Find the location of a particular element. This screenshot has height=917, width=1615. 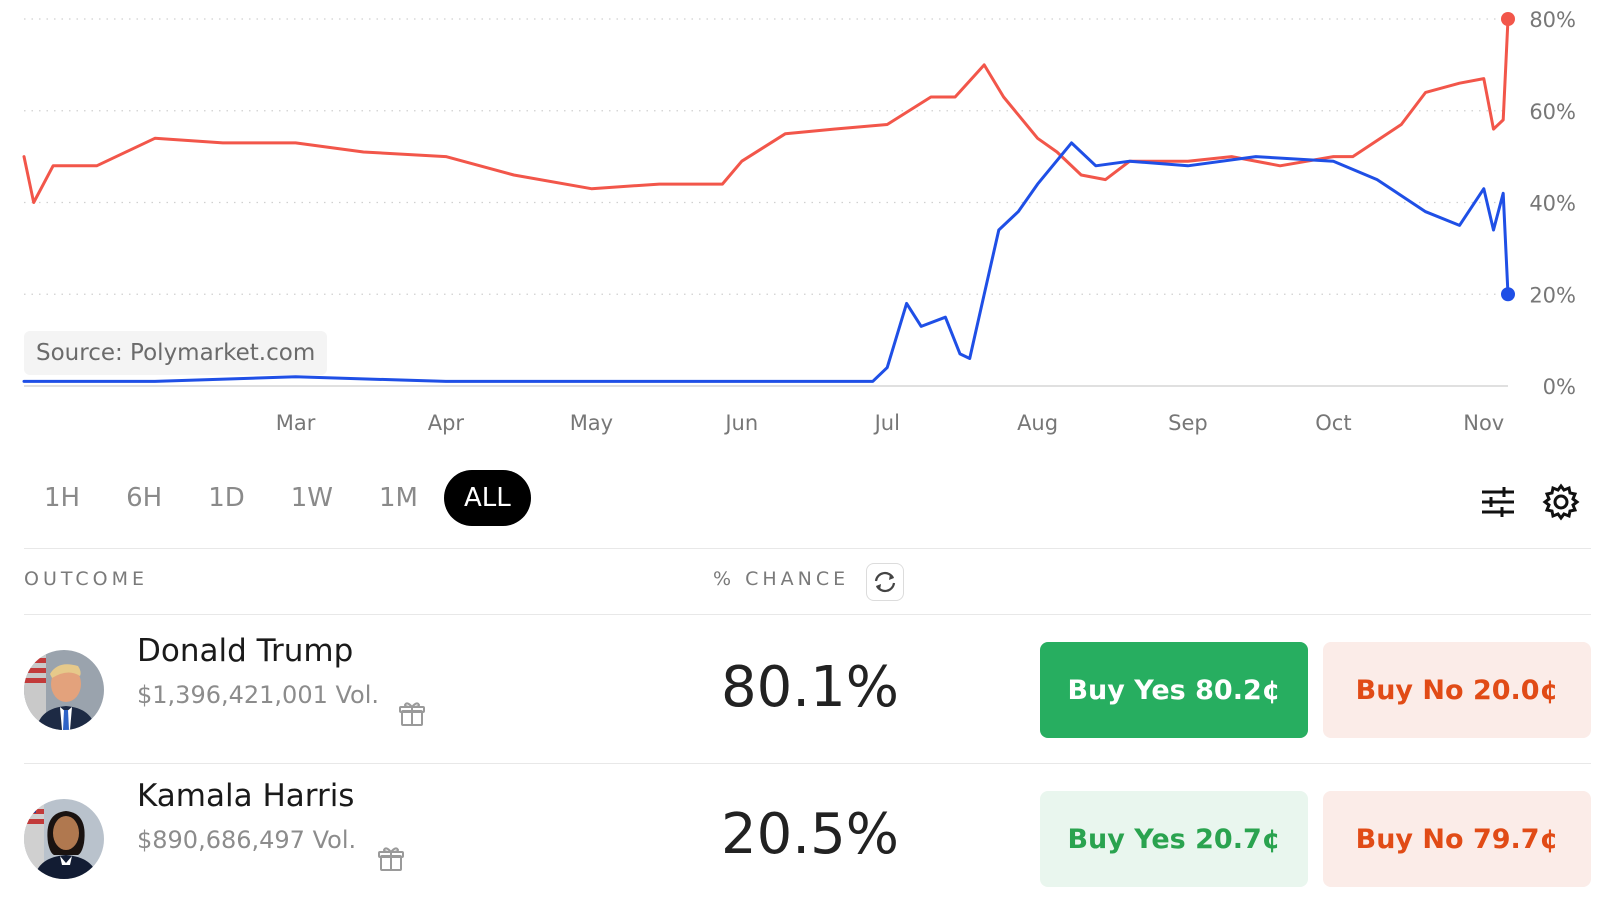

avatar-trump is located at coordinates (64, 690).